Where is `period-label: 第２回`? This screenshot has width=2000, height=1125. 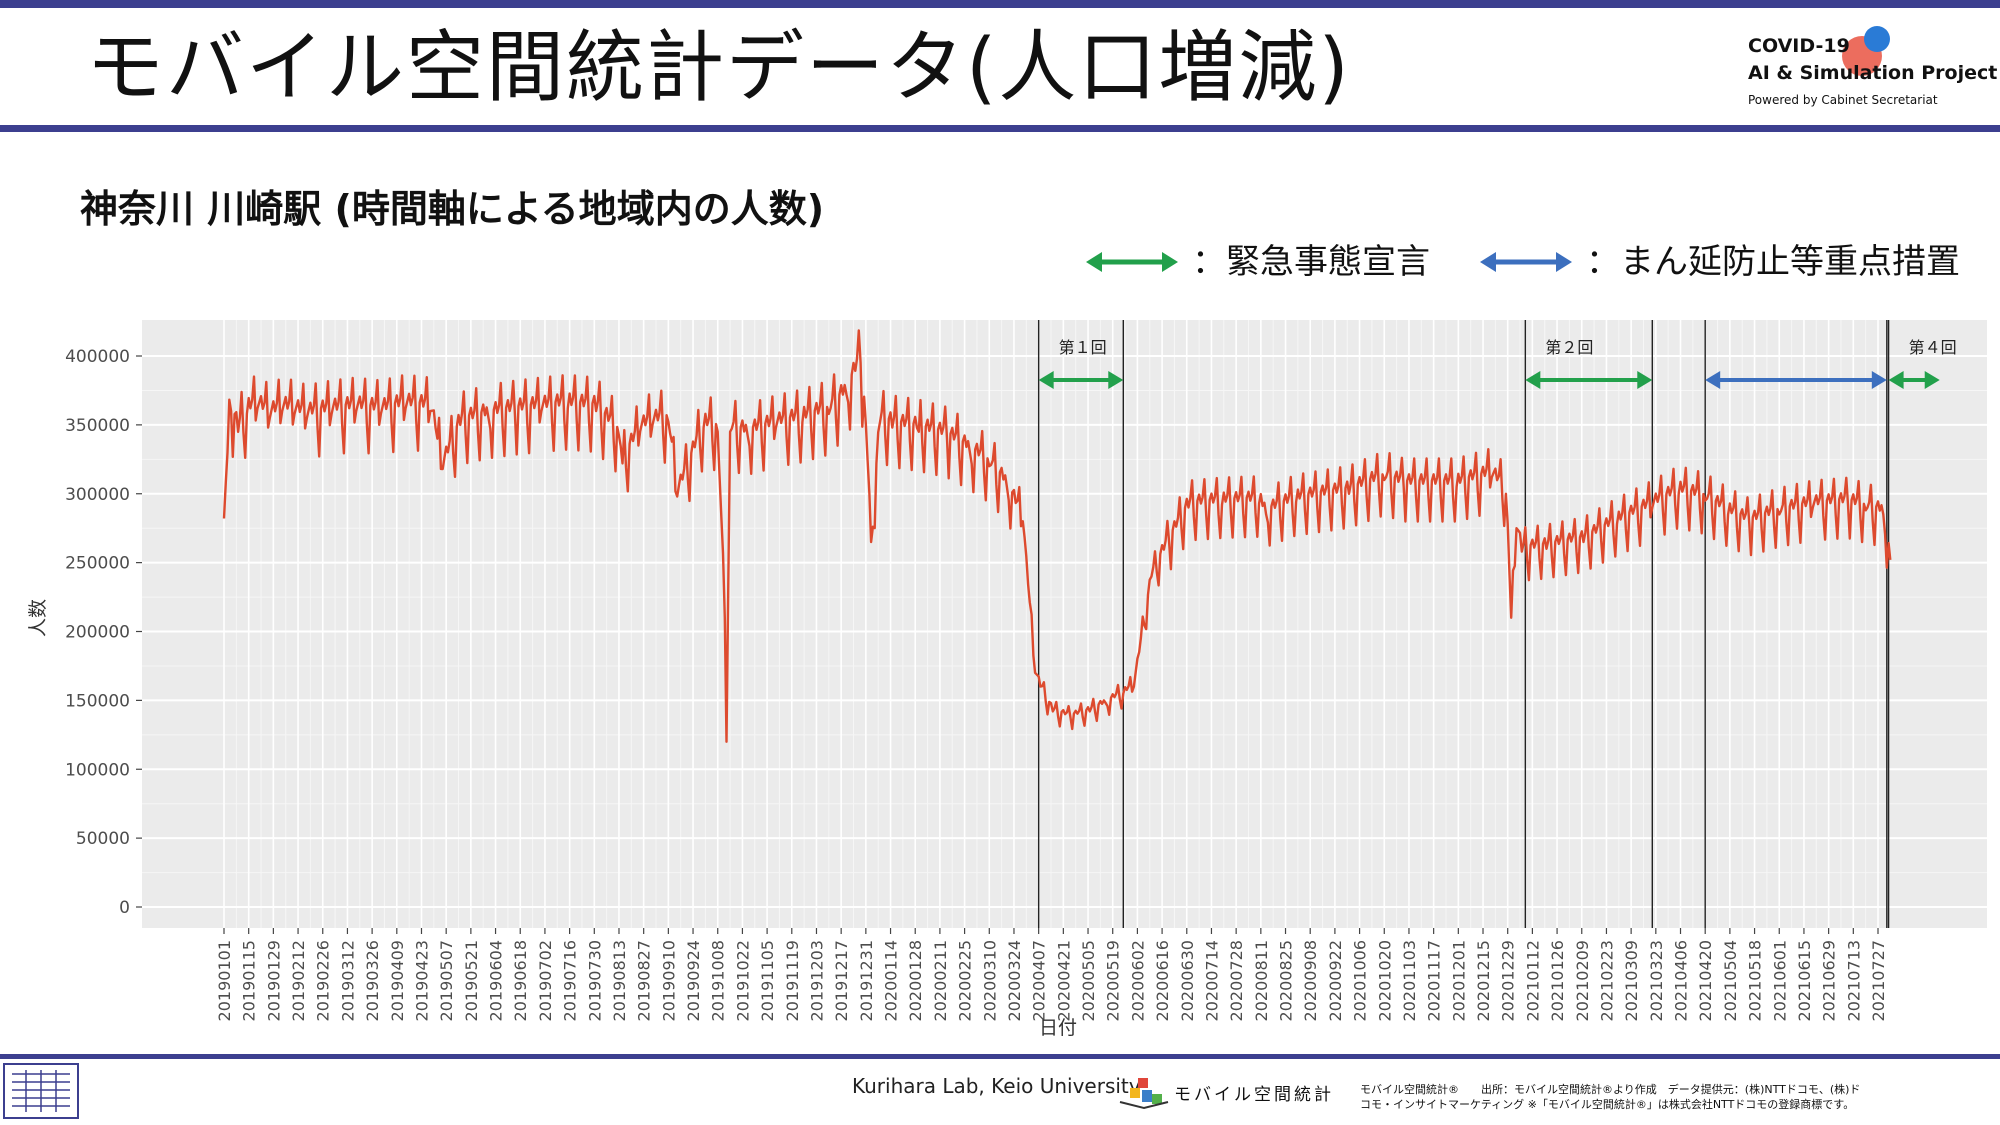 period-label: 第２回 is located at coordinates (1569, 347).